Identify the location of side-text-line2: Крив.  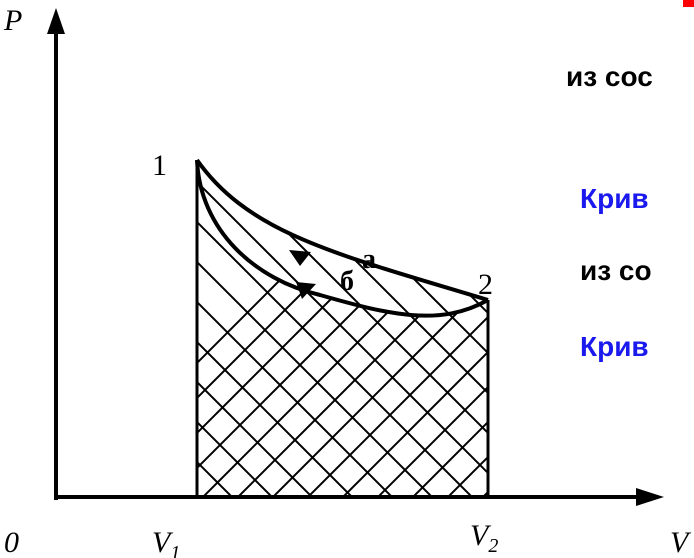
(614, 198).